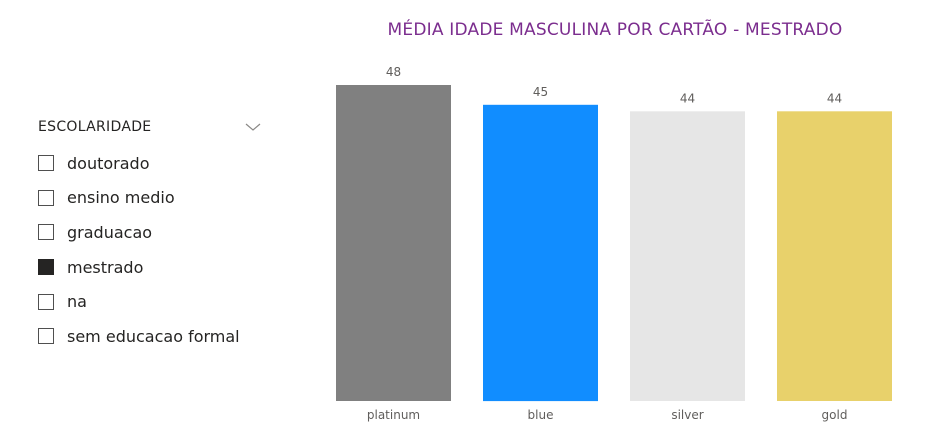  What do you see at coordinates (835, 415) in the screenshot?
I see `x-tick-label-gold: gold` at bounding box center [835, 415].